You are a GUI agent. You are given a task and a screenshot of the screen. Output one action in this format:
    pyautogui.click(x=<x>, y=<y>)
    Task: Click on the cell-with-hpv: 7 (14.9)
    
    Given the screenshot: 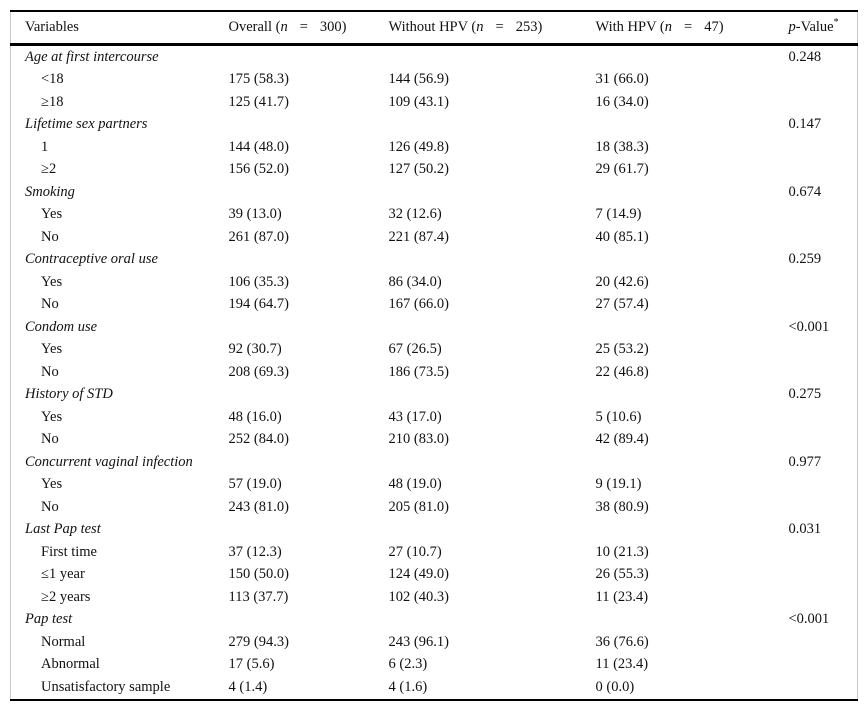 What is the action you would take?
    pyautogui.click(x=618, y=214)
    